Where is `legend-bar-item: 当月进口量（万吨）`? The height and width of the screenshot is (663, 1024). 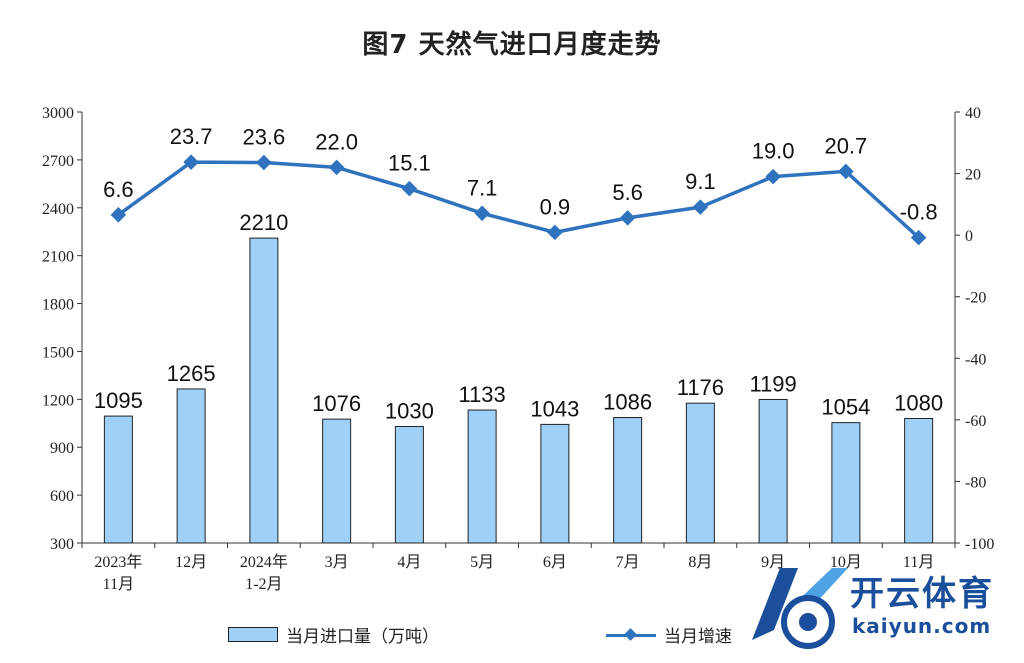 legend-bar-item: 当月进口量（万吨） is located at coordinates (333, 634).